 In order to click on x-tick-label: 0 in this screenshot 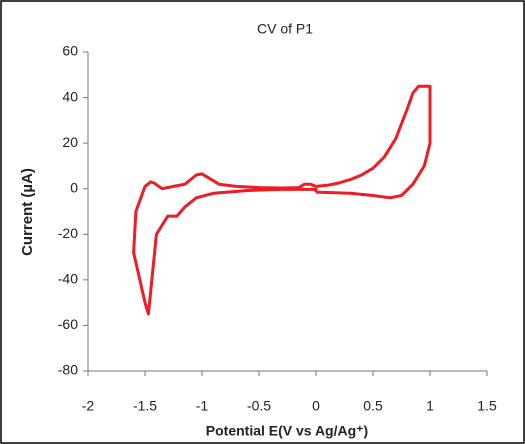, I will do `click(316, 406)`.